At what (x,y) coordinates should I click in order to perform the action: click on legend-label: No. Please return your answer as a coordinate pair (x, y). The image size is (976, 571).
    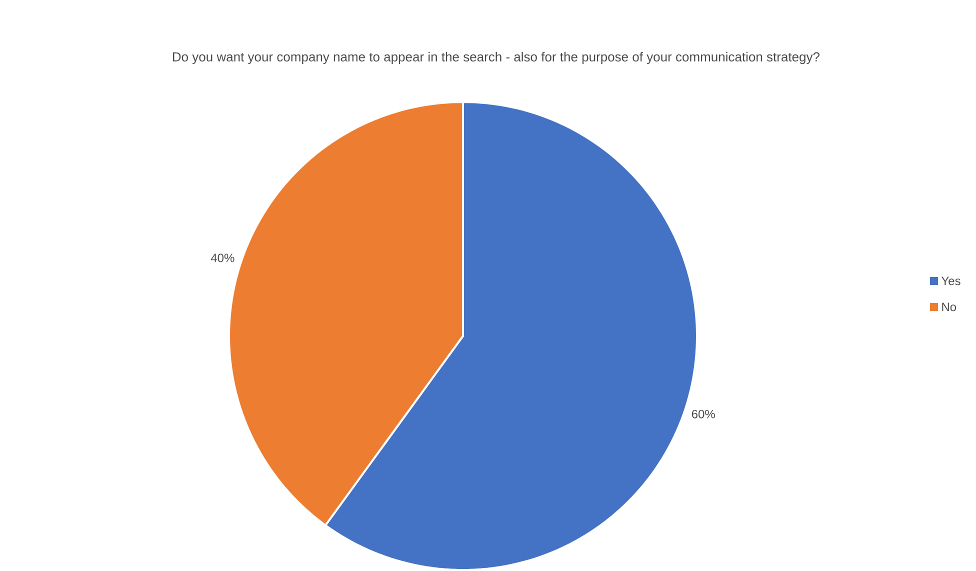
    Looking at the image, I should click on (949, 307).